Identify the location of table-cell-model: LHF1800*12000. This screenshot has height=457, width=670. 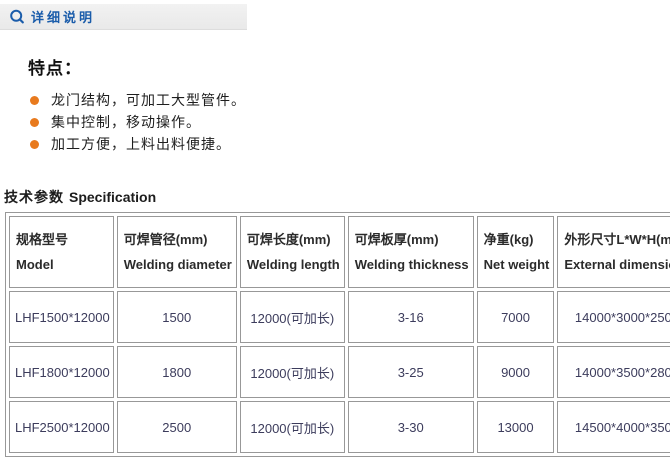
(61, 372).